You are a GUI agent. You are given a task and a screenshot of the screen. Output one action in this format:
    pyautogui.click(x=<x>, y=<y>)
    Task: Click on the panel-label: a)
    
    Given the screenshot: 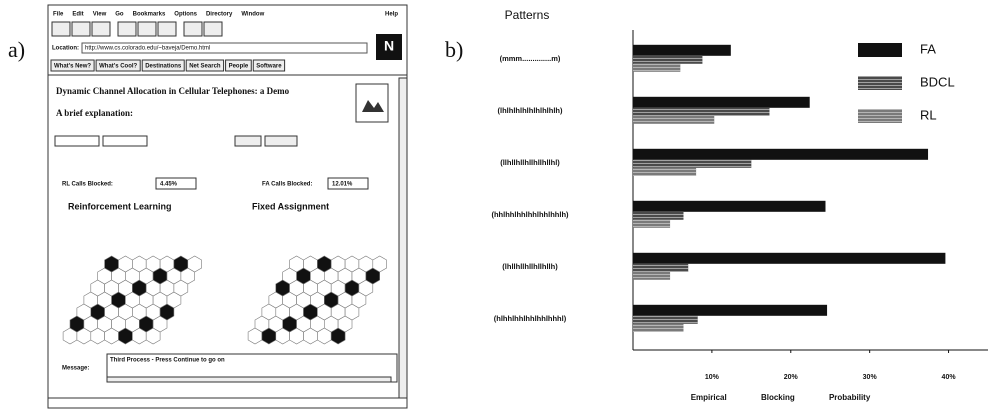 What is the action you would take?
    pyautogui.click(x=16, y=49)
    